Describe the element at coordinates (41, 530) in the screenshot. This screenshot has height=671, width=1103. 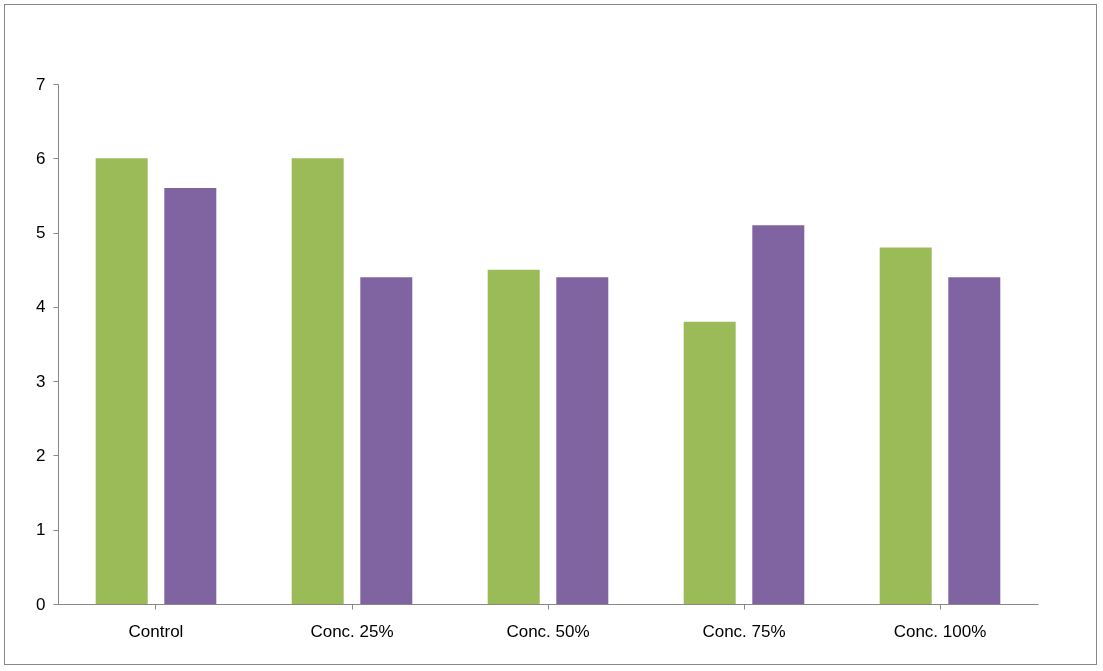
I see `y-tick-label: 1` at that location.